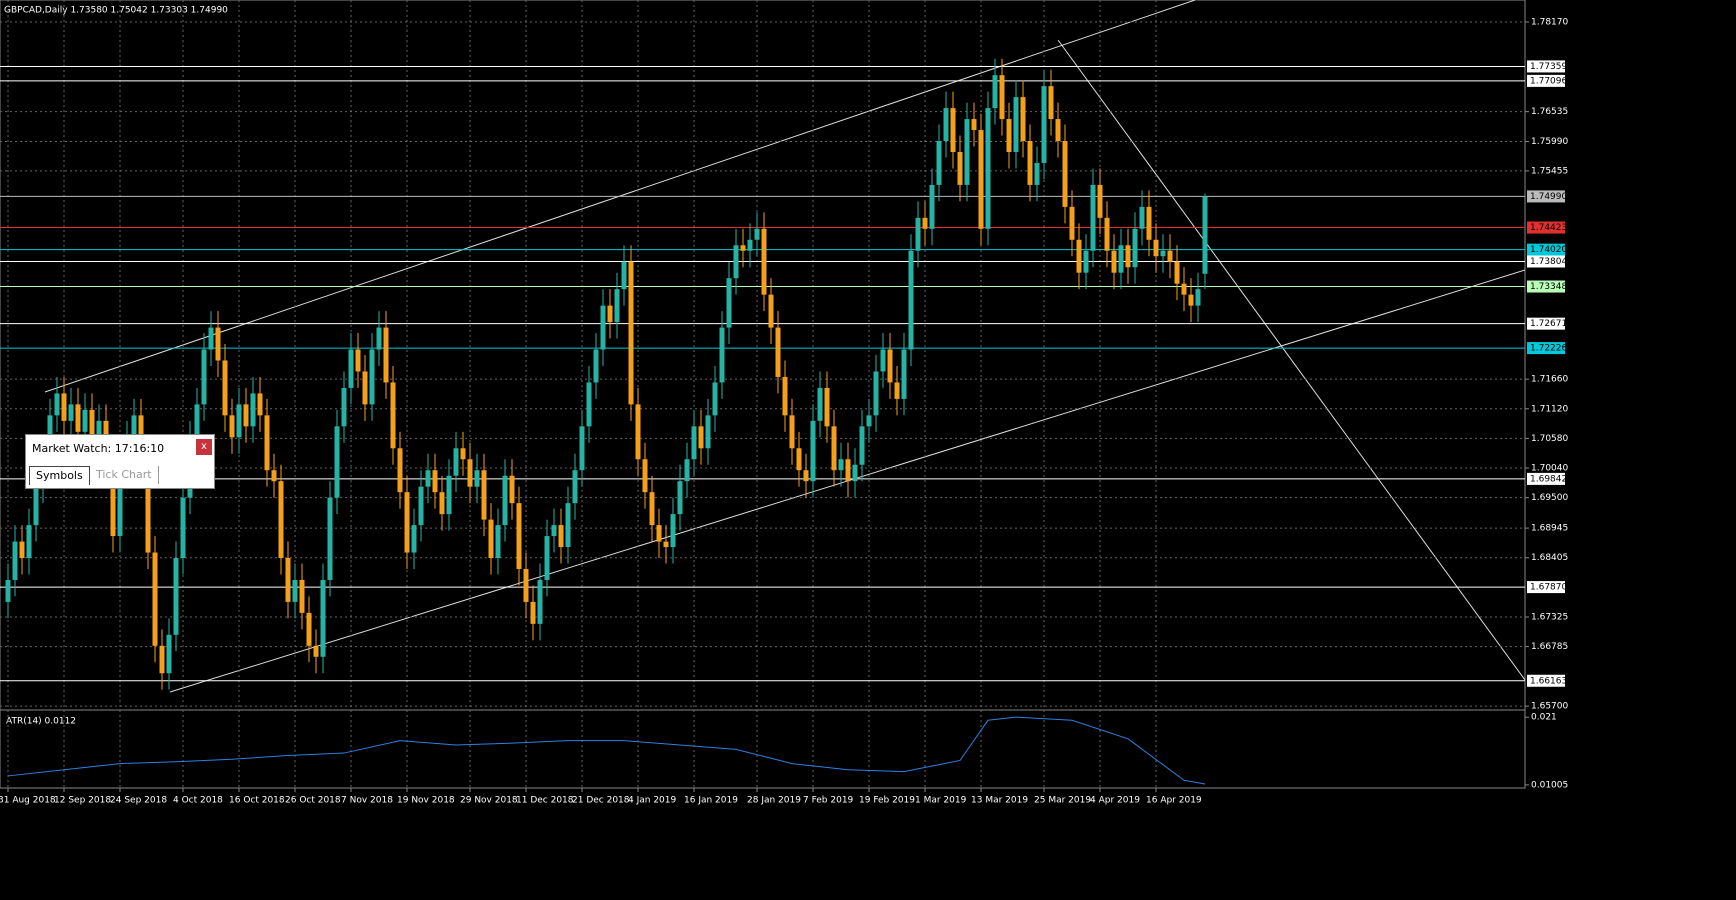 The width and height of the screenshot is (1736, 900). I want to click on x-tick-label: 16 Oct 2018, so click(257, 801).